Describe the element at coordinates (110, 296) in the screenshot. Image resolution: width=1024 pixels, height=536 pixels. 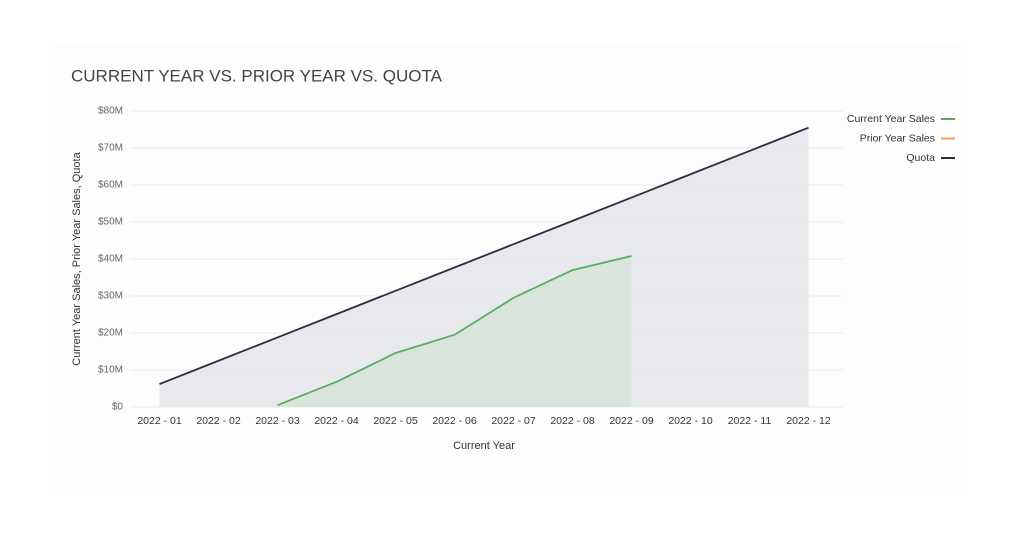
I see `y-tick-label: $30M` at that location.